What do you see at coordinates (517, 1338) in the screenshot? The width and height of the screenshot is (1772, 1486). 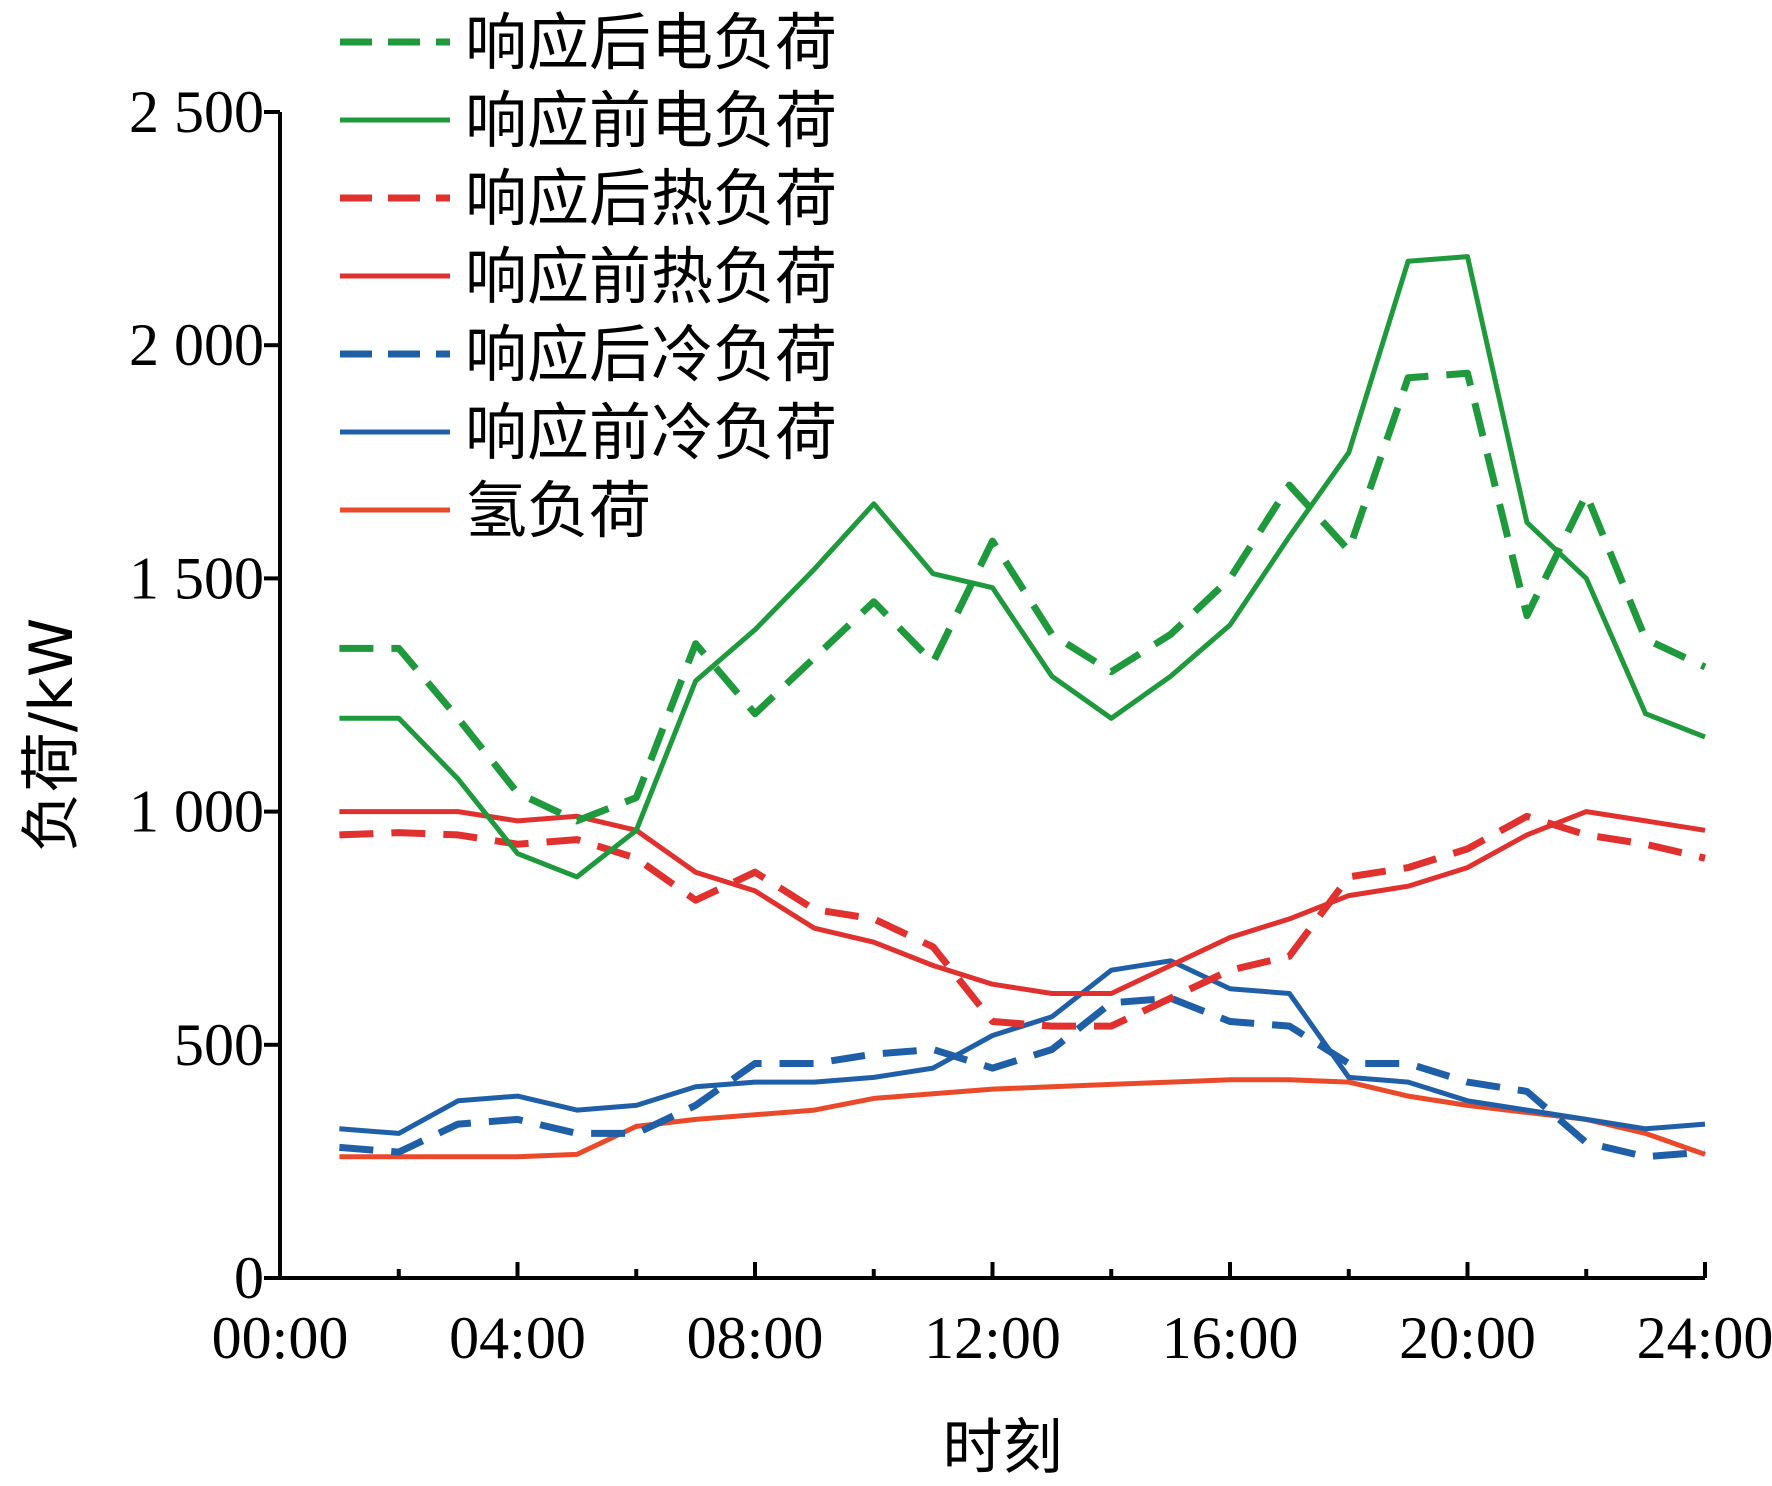 I see `x-tick-label: 04:00` at bounding box center [517, 1338].